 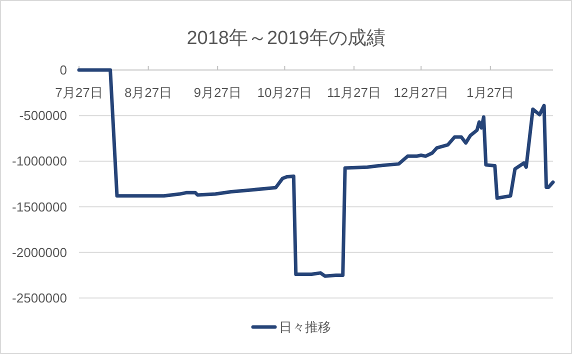 What do you see at coordinates (39, 298) in the screenshot?
I see `y-tick-label: -2500000` at bounding box center [39, 298].